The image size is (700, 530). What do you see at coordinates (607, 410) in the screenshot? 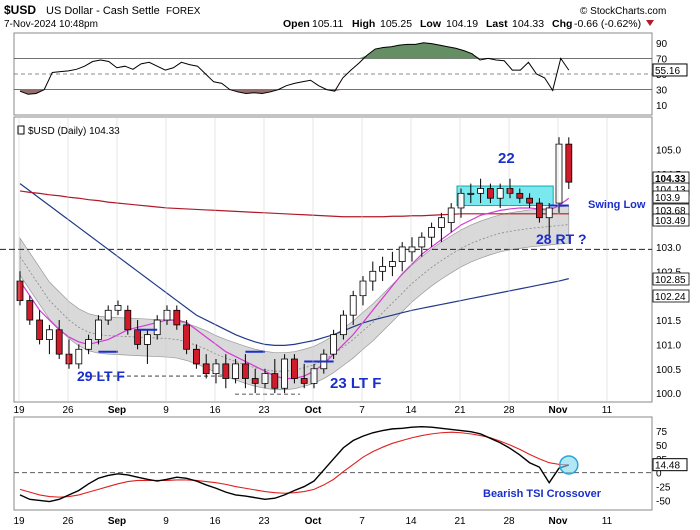
I see `x-tick-label: 11` at bounding box center [607, 410].